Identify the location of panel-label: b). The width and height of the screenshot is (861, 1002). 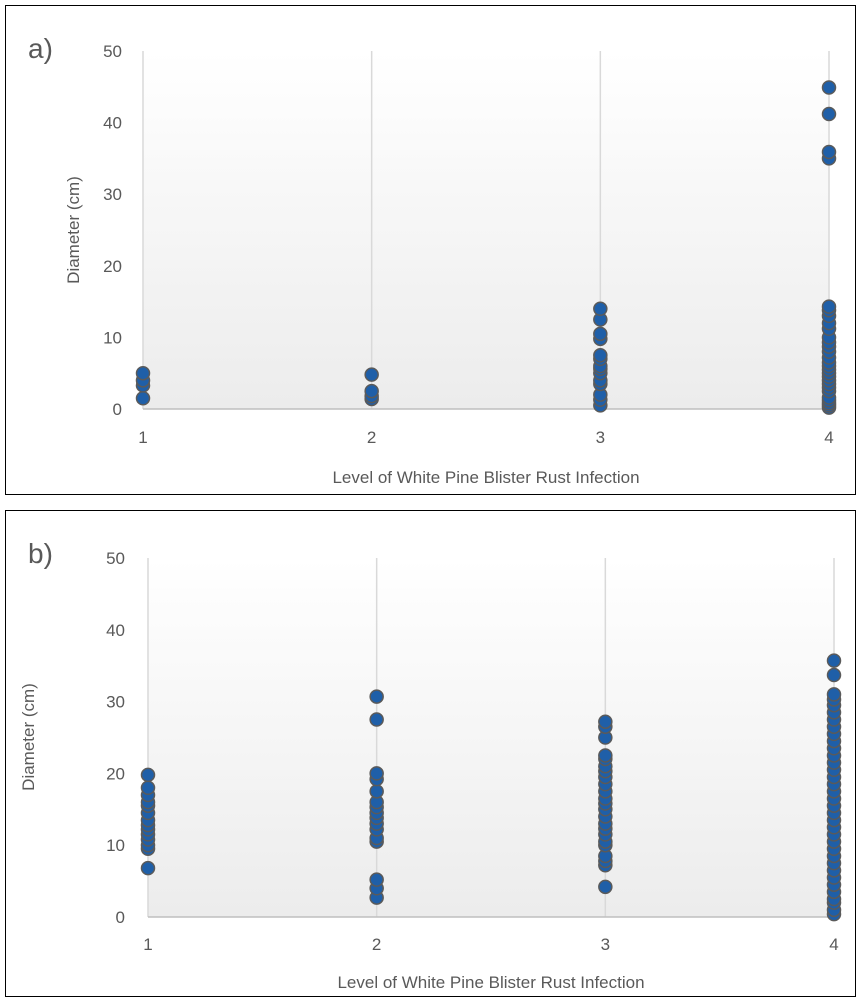
(40, 553).